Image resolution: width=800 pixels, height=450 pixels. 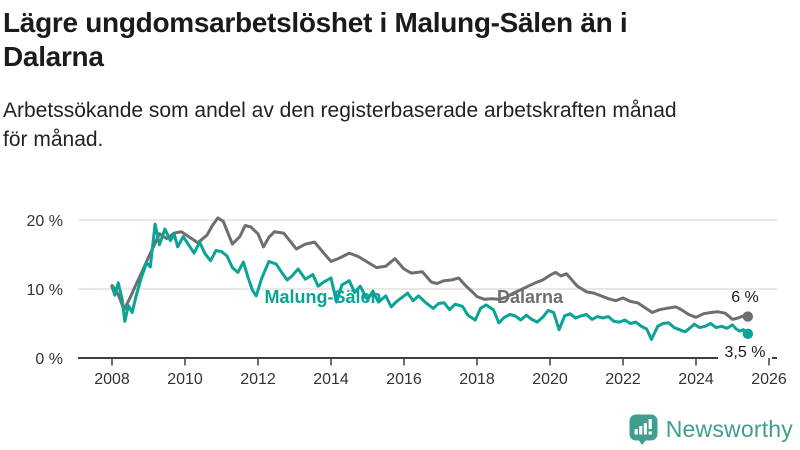 What do you see at coordinates (45, 290) in the screenshot?
I see `y-tick-label: 10 %` at bounding box center [45, 290].